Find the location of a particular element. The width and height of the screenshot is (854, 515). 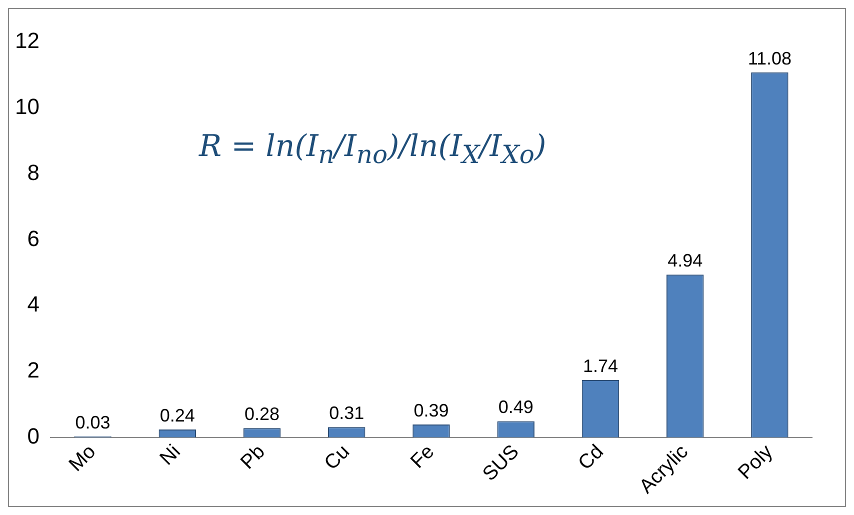

data-label: 0.28 is located at coordinates (262, 414).